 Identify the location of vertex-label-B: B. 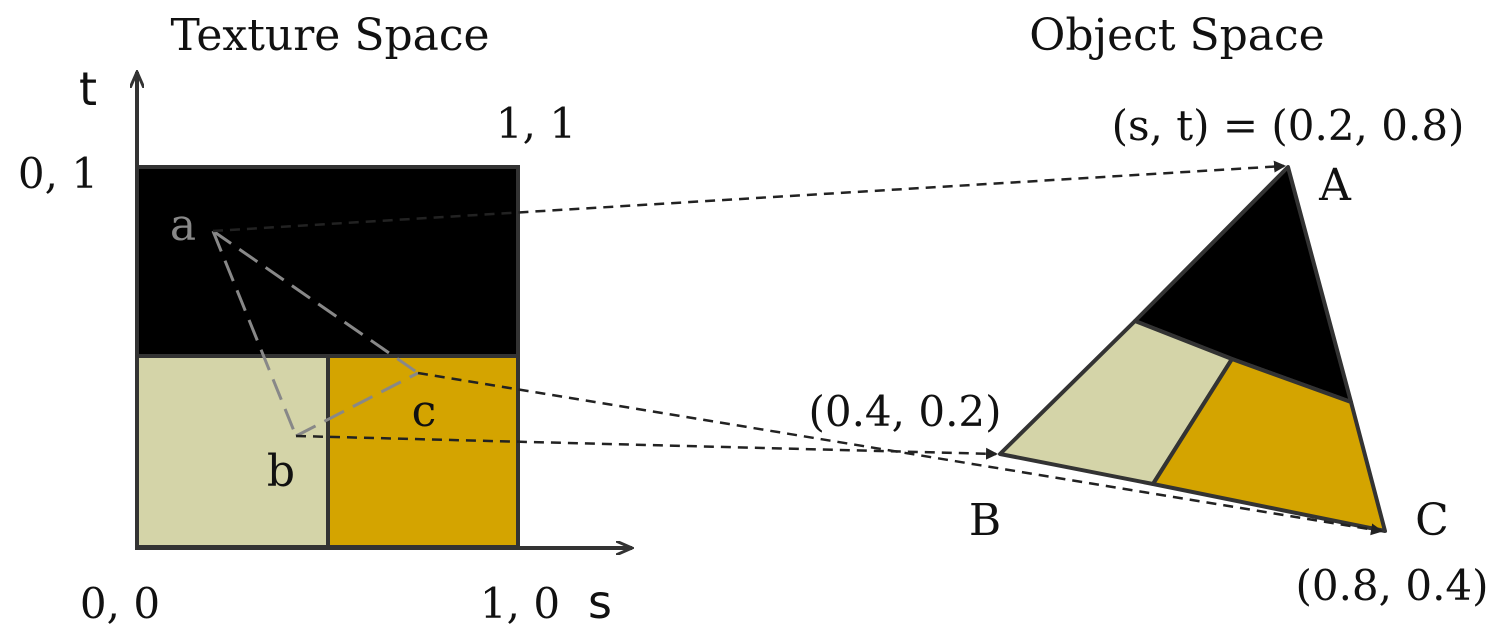
(985, 520).